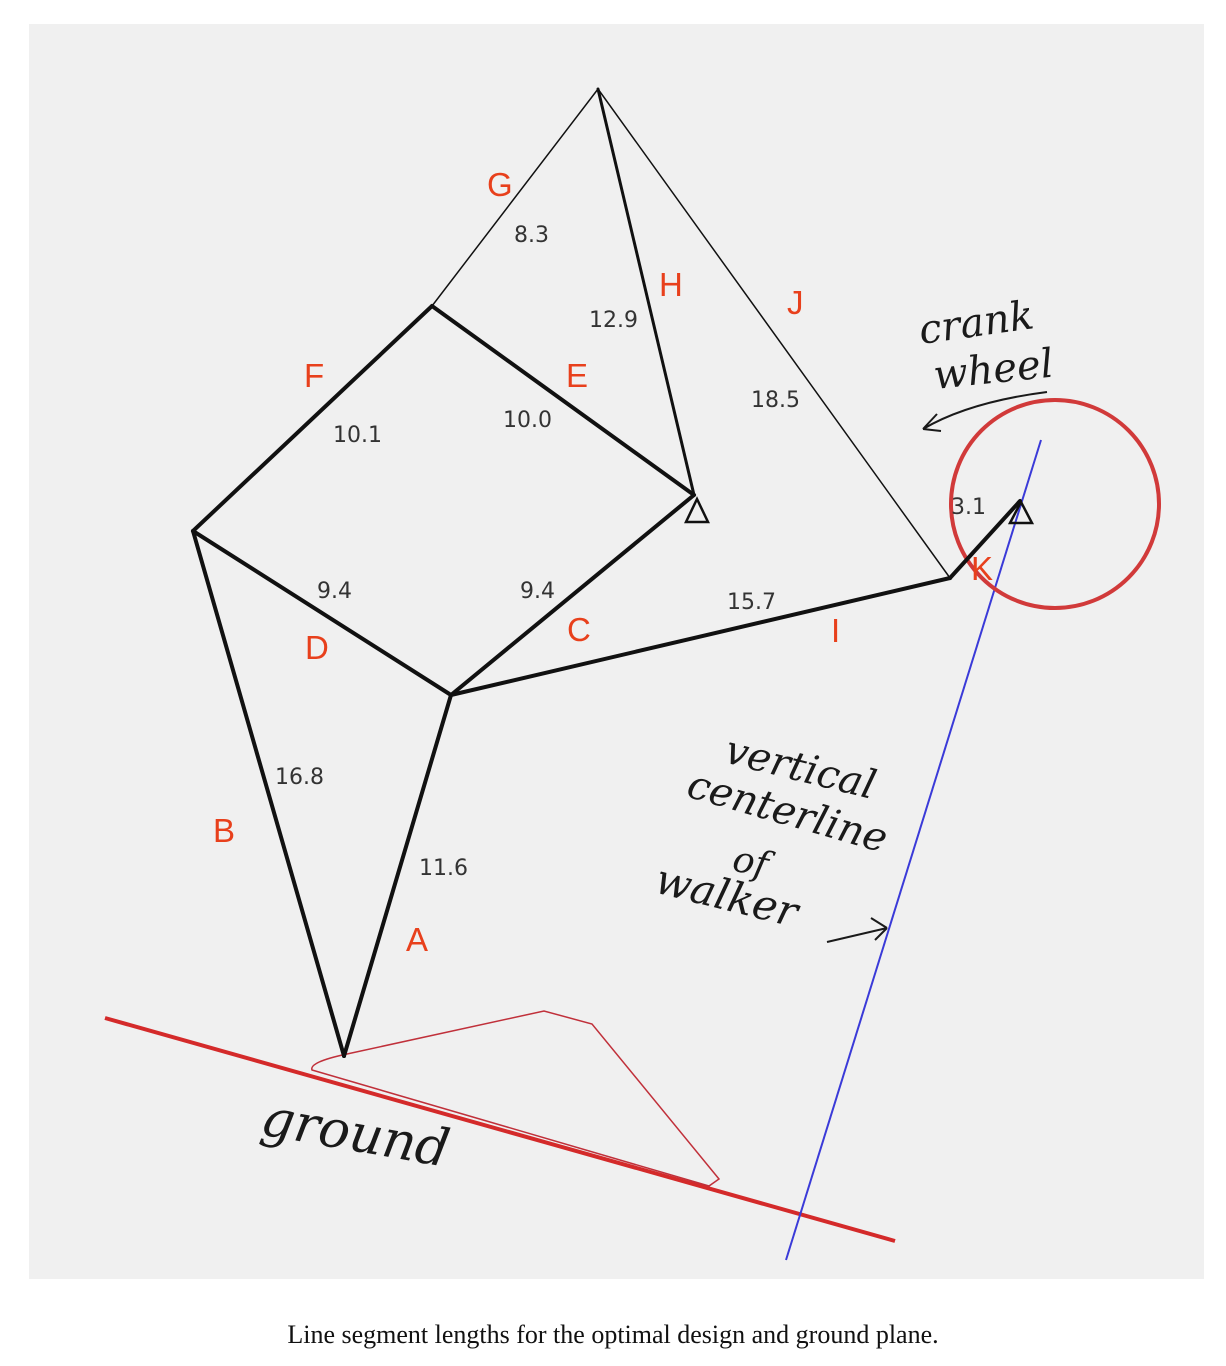 This screenshot has height=1366, width=1226. I want to click on pivot-triangle-left, so click(697, 510).